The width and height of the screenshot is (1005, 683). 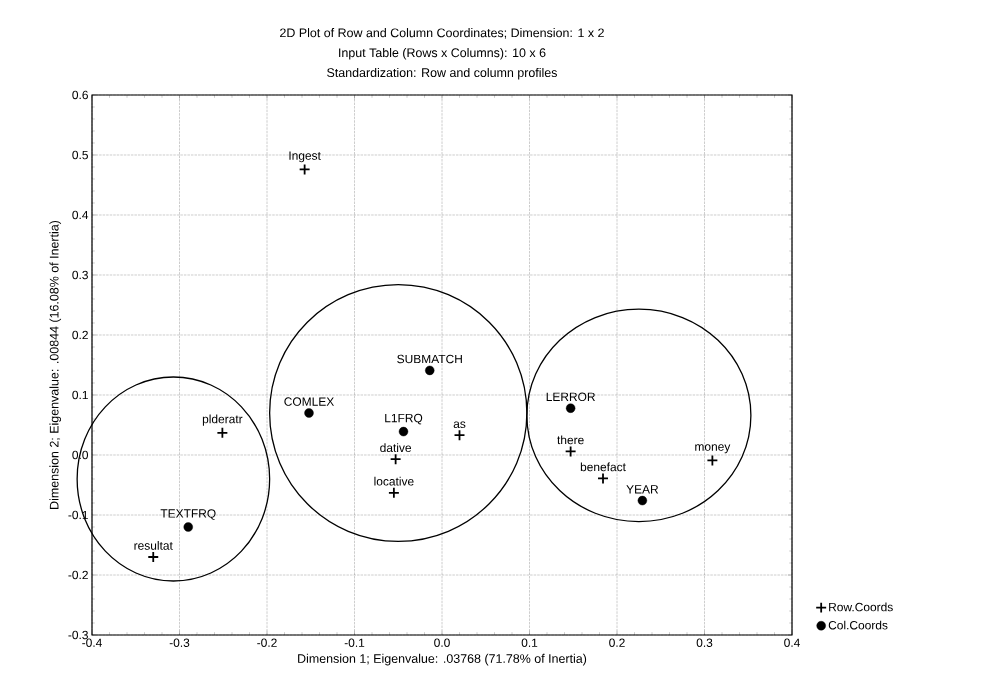 I want to click on annotation: there, so click(x=570, y=440).